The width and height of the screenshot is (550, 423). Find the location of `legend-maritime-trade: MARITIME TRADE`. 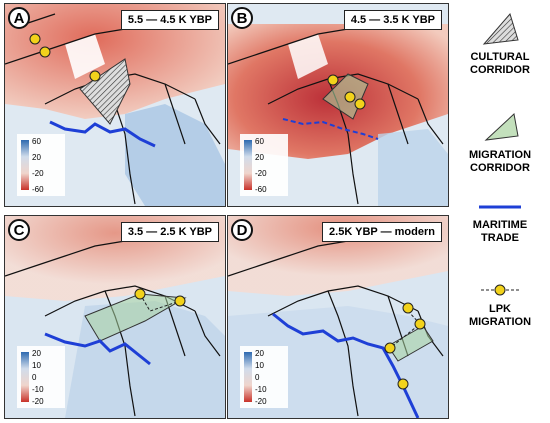

legend-maritime-trade: MARITIME TRADE is located at coordinates (500, 222).